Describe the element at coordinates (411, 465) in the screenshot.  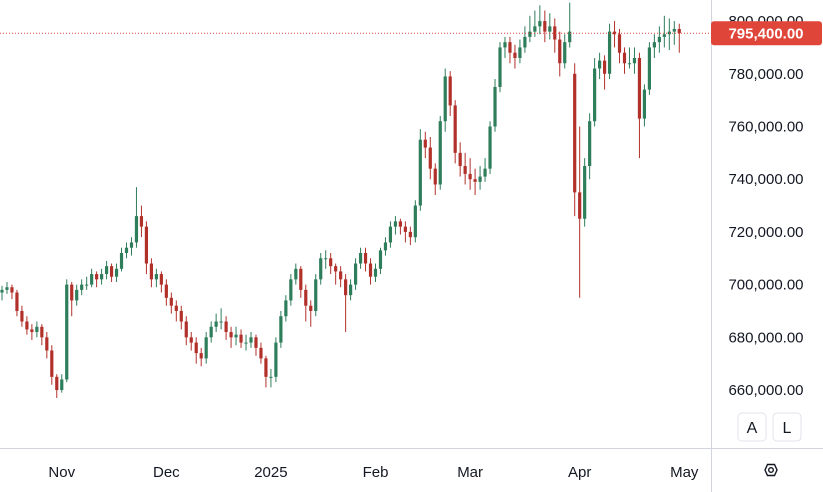
I see `time-axis: Nov Dec 2025 Feb Mar Apr May` at that location.